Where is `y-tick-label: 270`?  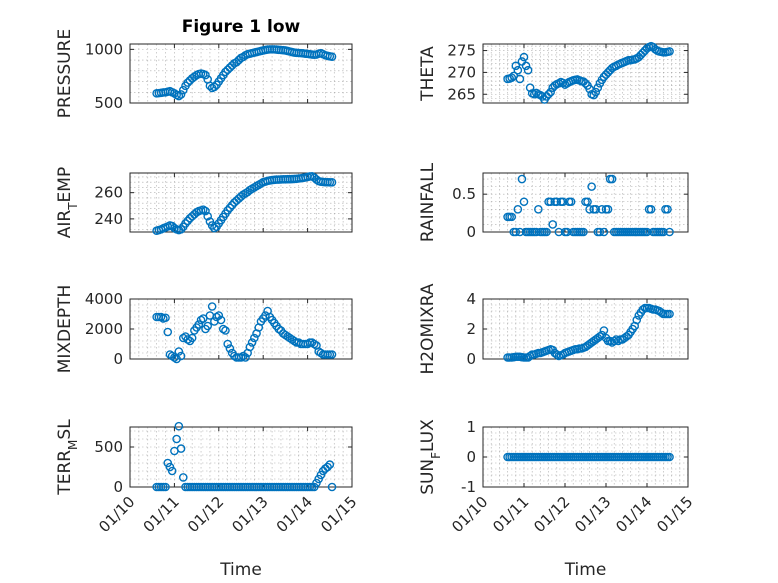 y-tick-label: 270 is located at coordinates (461, 72).